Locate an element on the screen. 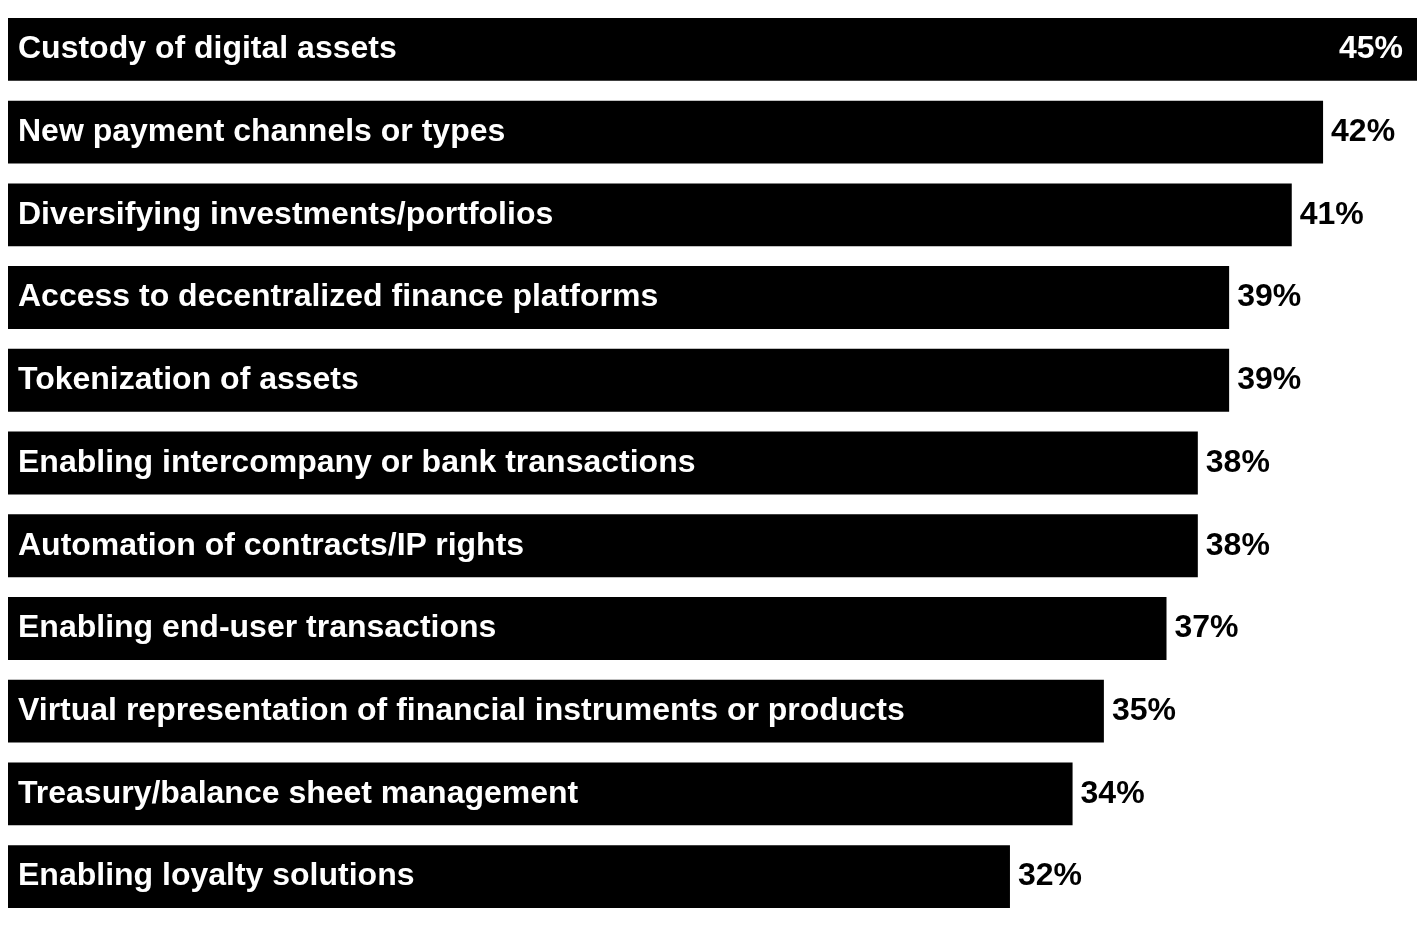 The width and height of the screenshot is (1425, 926). y-tick-label: Enabling end-user transactions is located at coordinates (257, 626).